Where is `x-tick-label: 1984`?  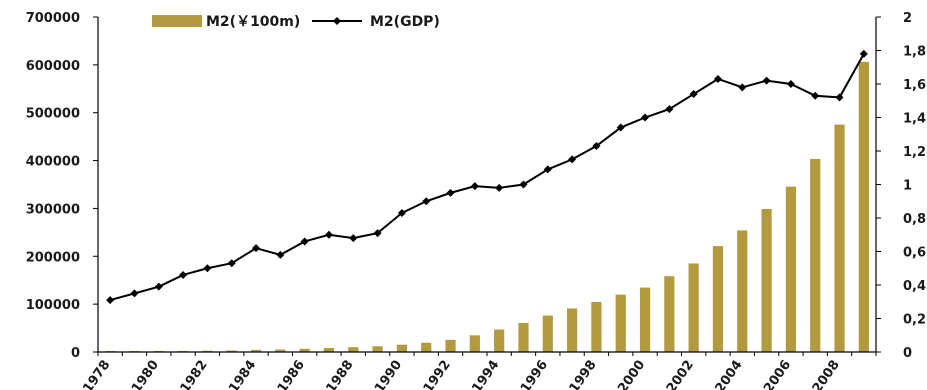
x-tick-label: 1984 is located at coordinates (242, 374).